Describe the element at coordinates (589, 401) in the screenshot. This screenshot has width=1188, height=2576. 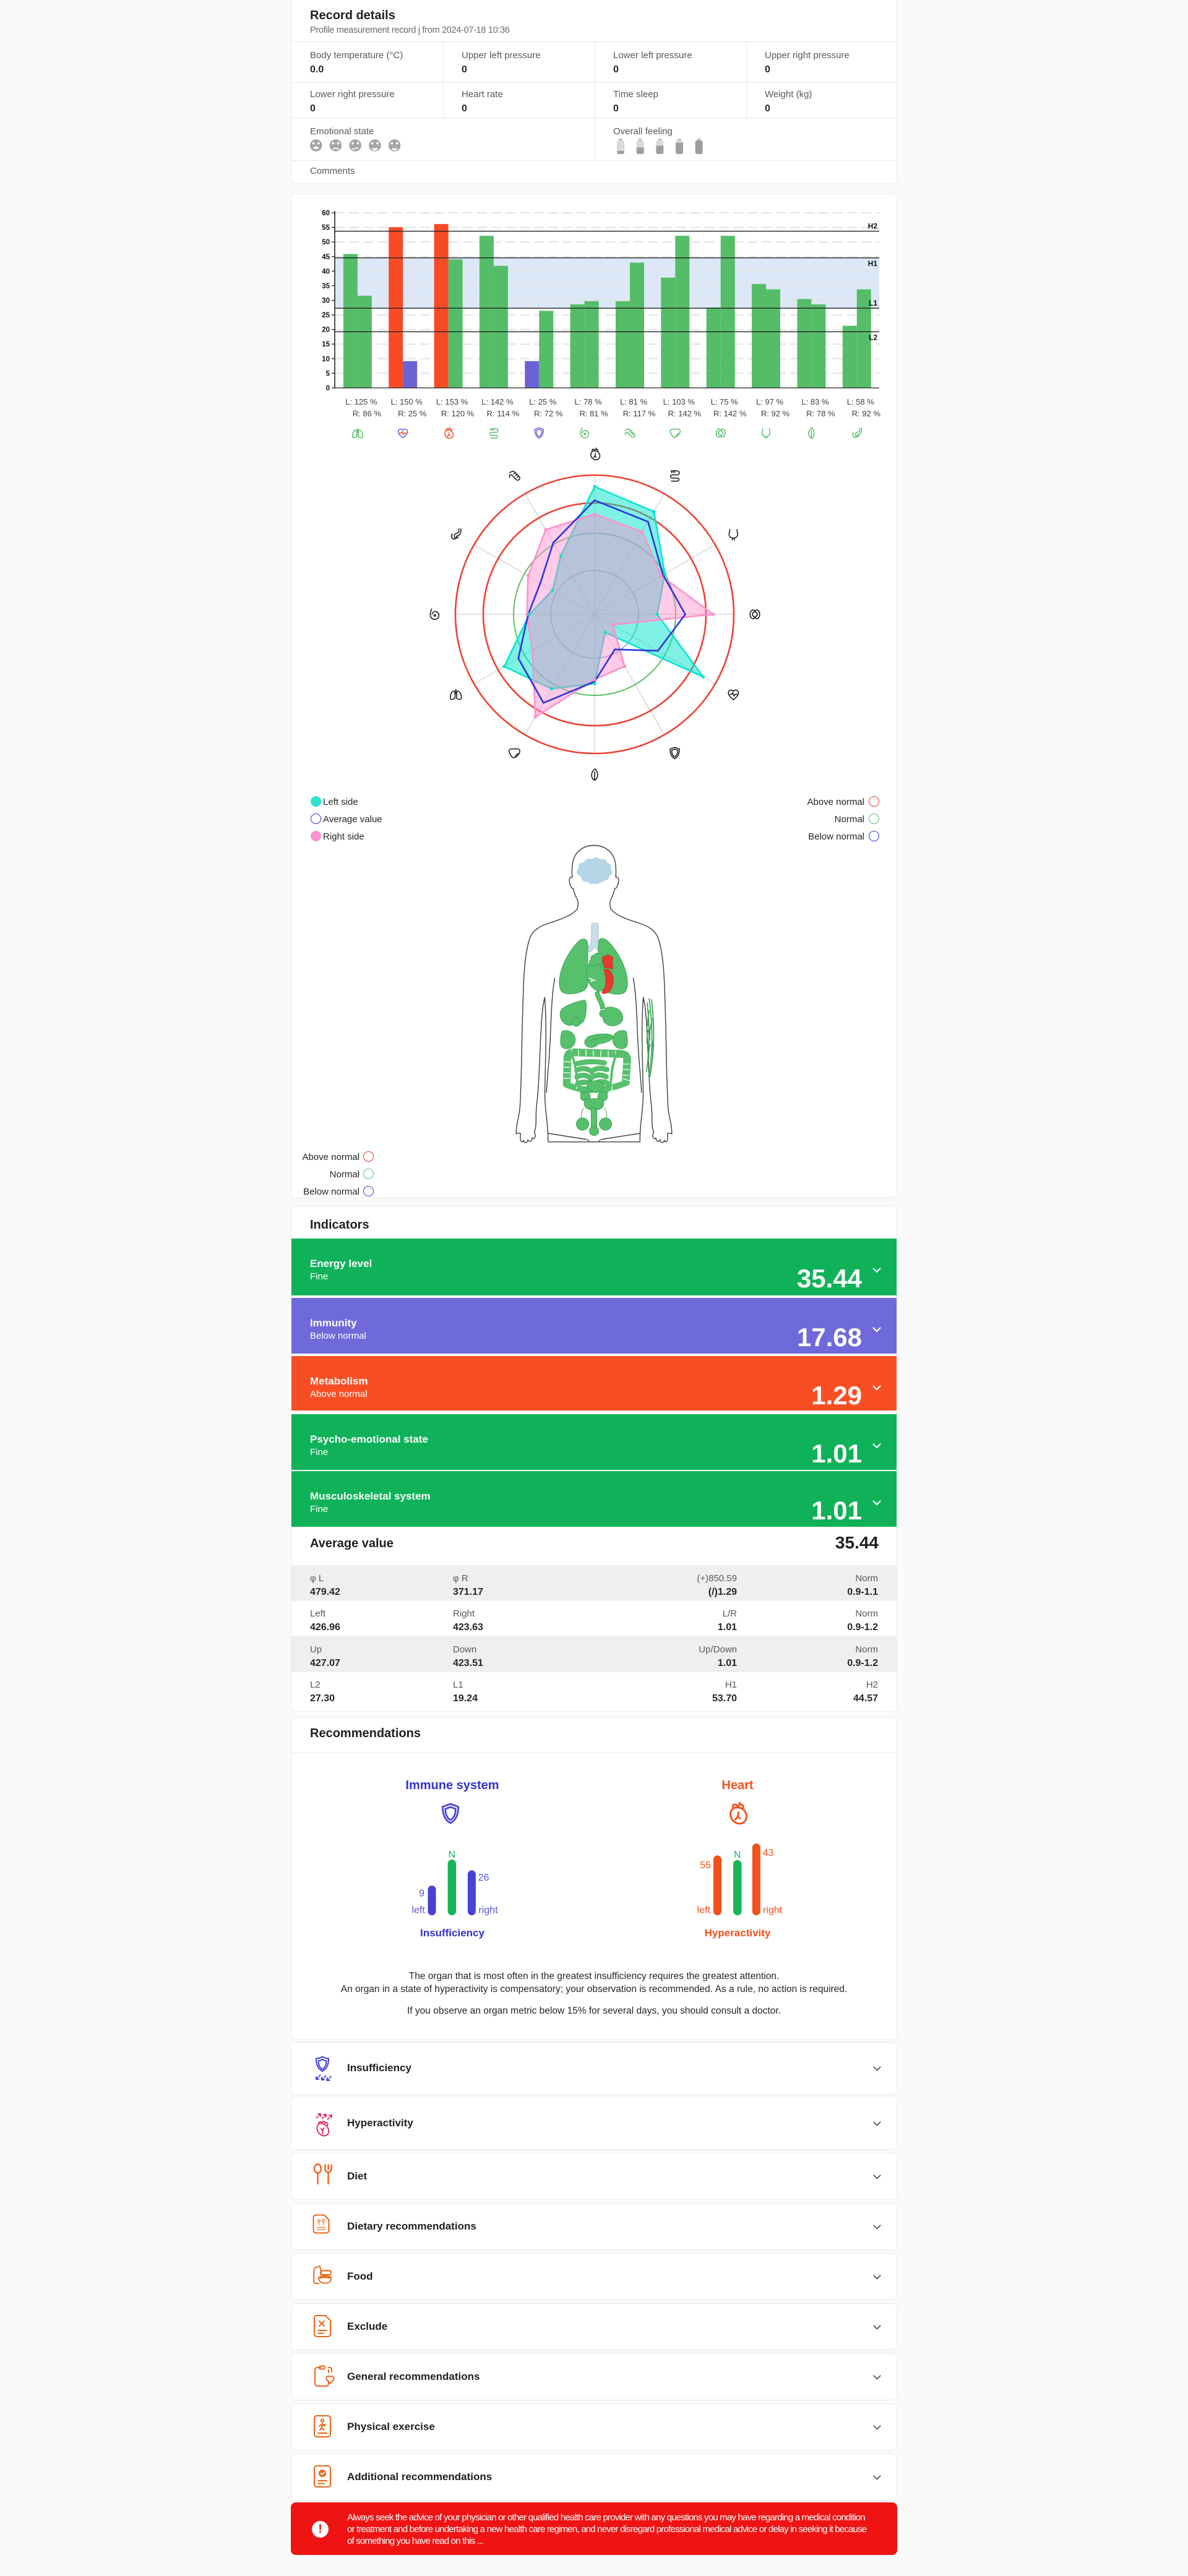
I see `svg-text: L: 78 %` at that location.